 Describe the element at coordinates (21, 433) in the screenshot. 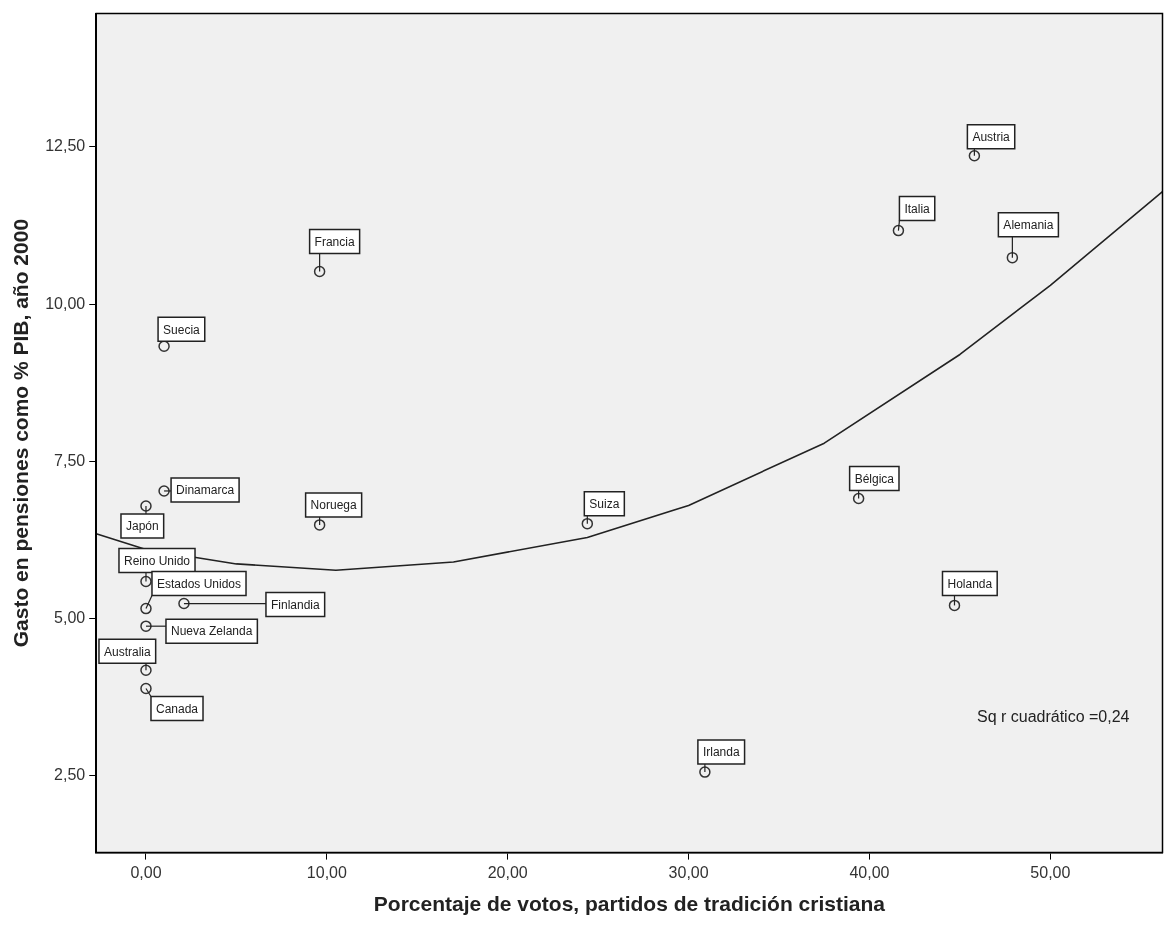

I see `y-axis-title: Gasto en pensiones como % PIB, año 2000` at that location.